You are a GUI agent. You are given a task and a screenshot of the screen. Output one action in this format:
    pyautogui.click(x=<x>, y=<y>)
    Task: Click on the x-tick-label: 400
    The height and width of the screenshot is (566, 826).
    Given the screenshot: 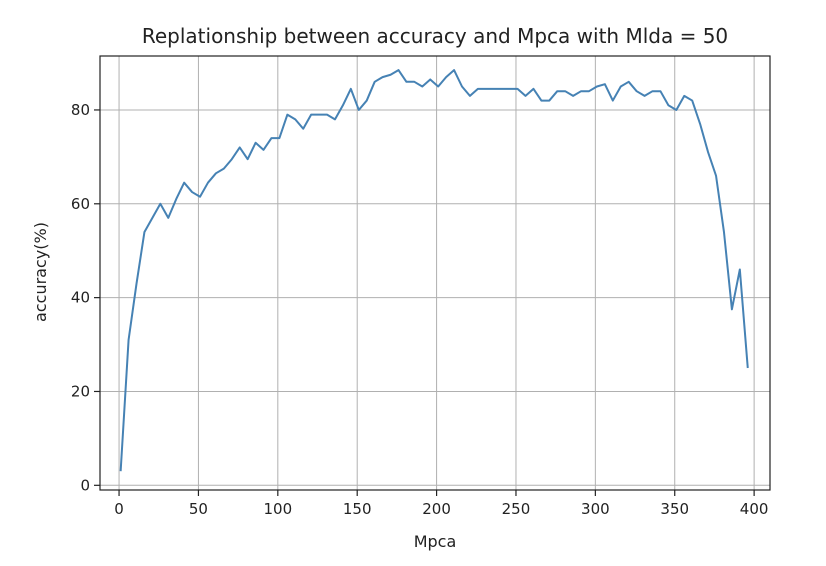 What is the action you would take?
    pyautogui.click(x=754, y=509)
    